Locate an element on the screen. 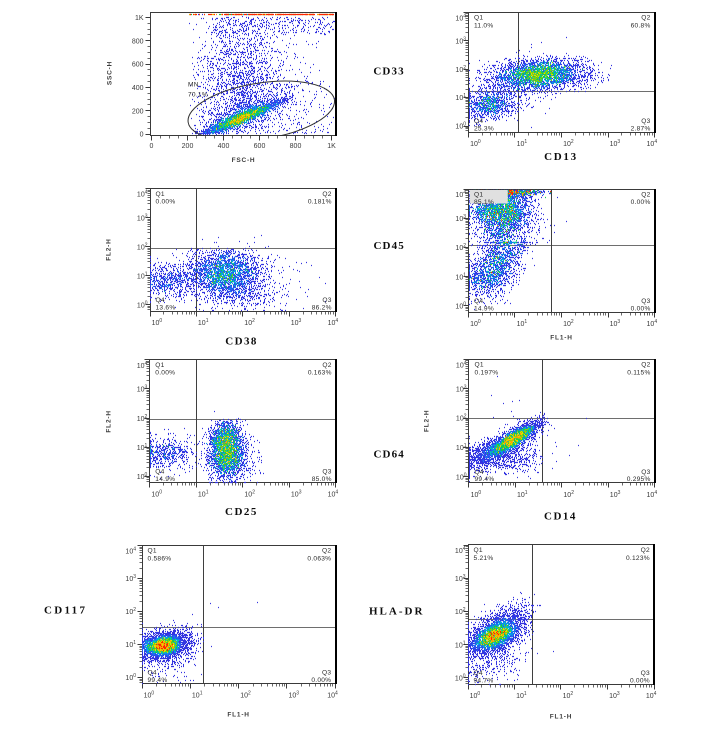 The width and height of the screenshot is (719, 733). svg-text: 800 is located at coordinates (296, 146).